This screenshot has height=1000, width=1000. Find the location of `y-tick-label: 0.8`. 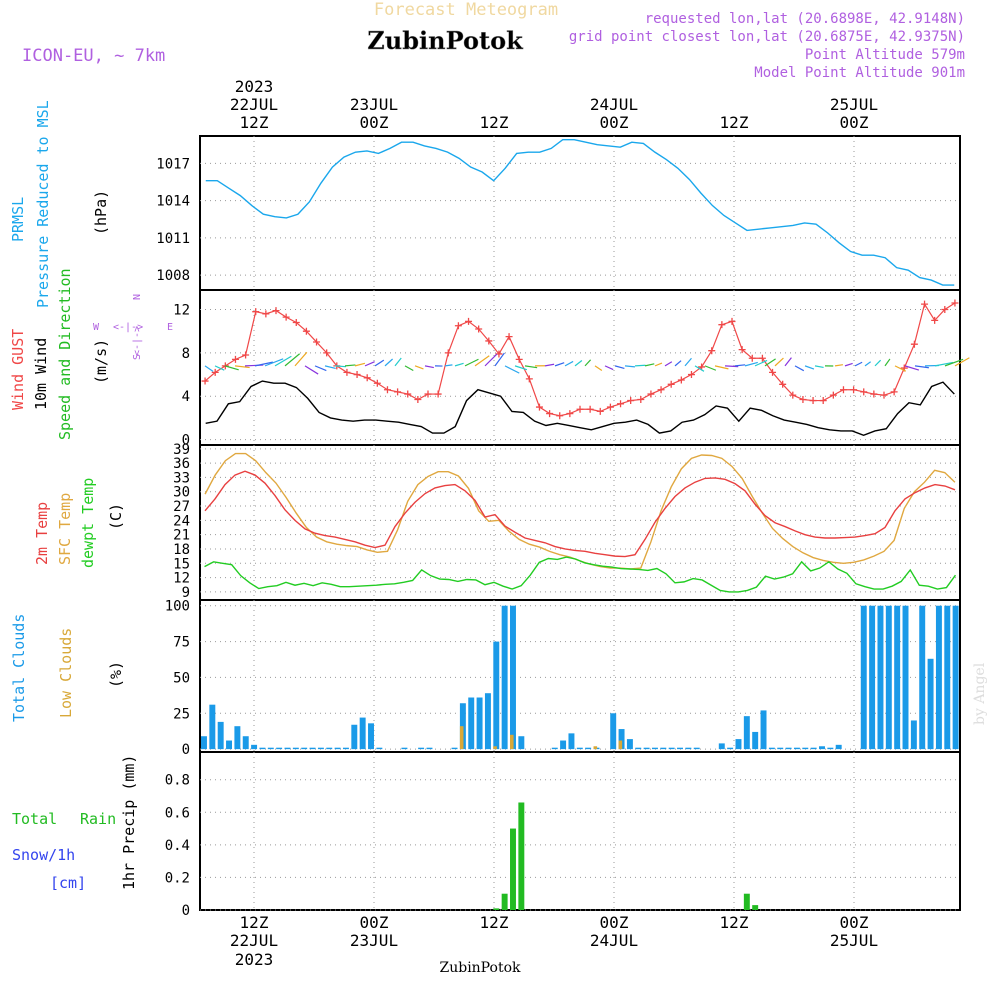

y-tick-label: 0.8 is located at coordinates (177, 781).